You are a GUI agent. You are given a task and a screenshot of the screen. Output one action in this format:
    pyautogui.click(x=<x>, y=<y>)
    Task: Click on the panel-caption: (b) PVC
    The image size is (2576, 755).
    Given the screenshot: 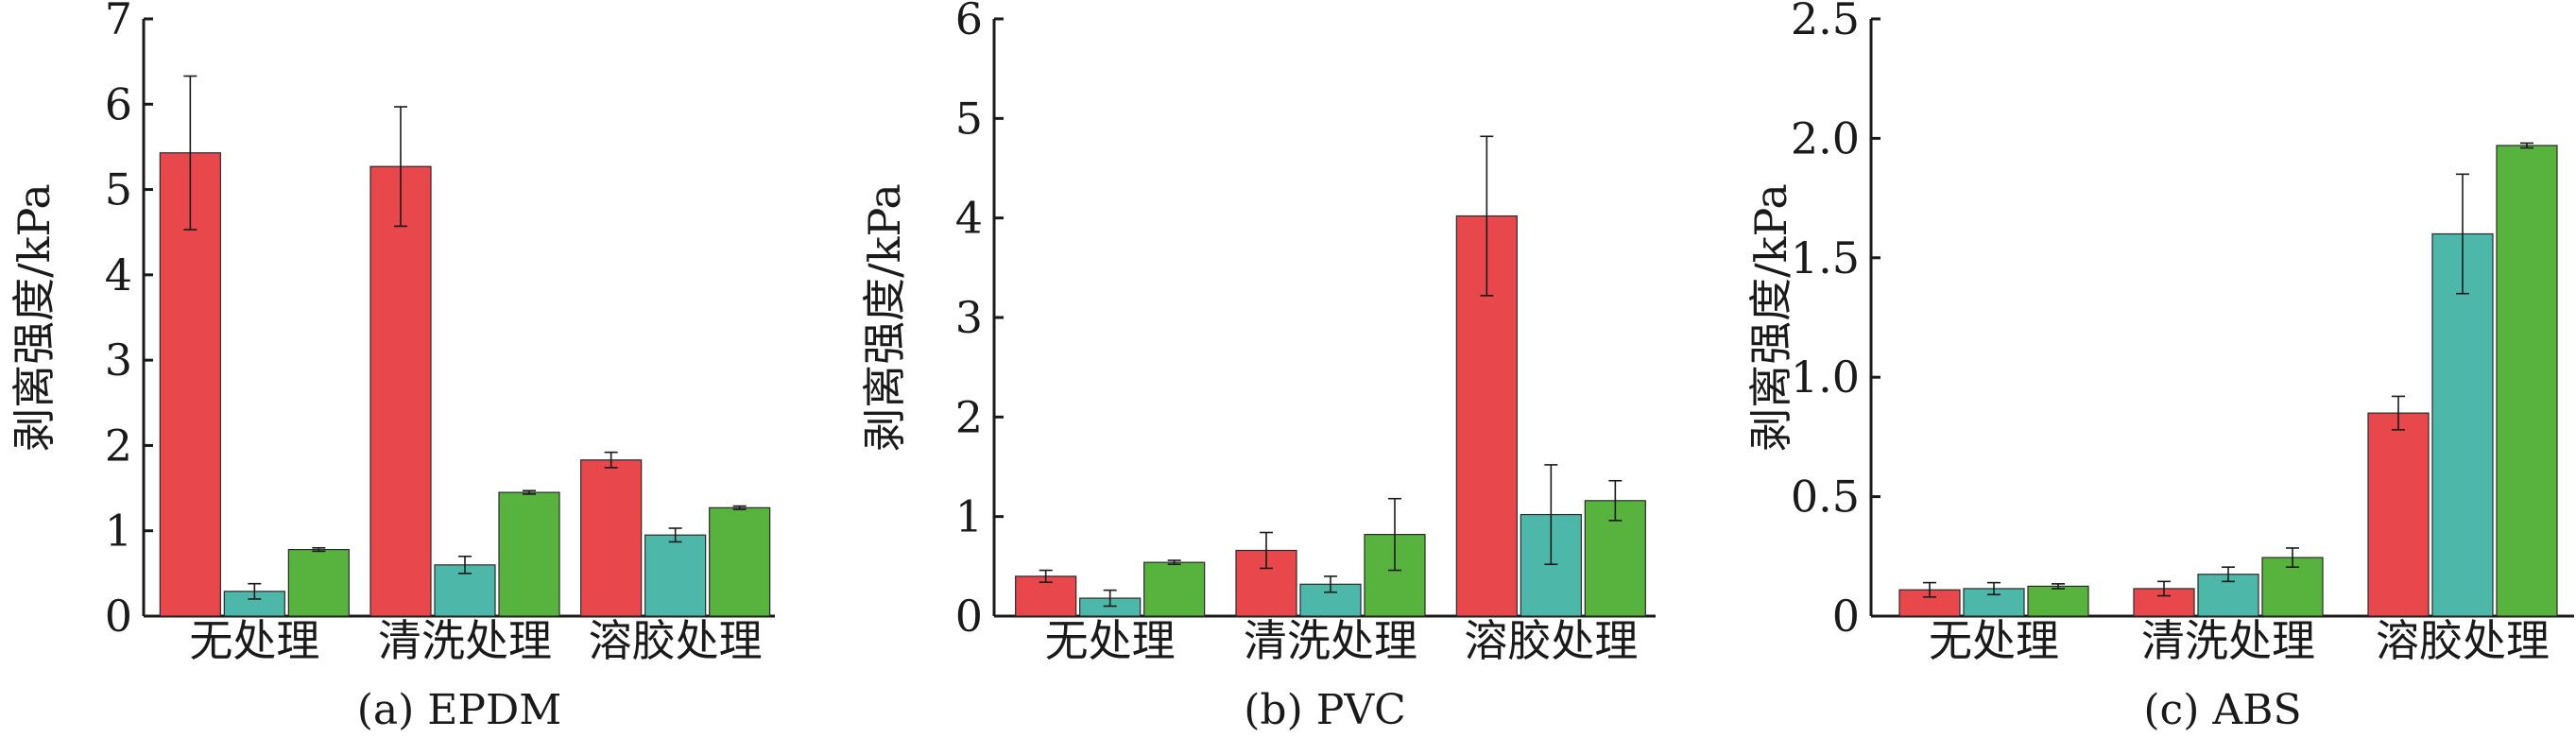 What is the action you would take?
    pyautogui.click(x=1325, y=710)
    